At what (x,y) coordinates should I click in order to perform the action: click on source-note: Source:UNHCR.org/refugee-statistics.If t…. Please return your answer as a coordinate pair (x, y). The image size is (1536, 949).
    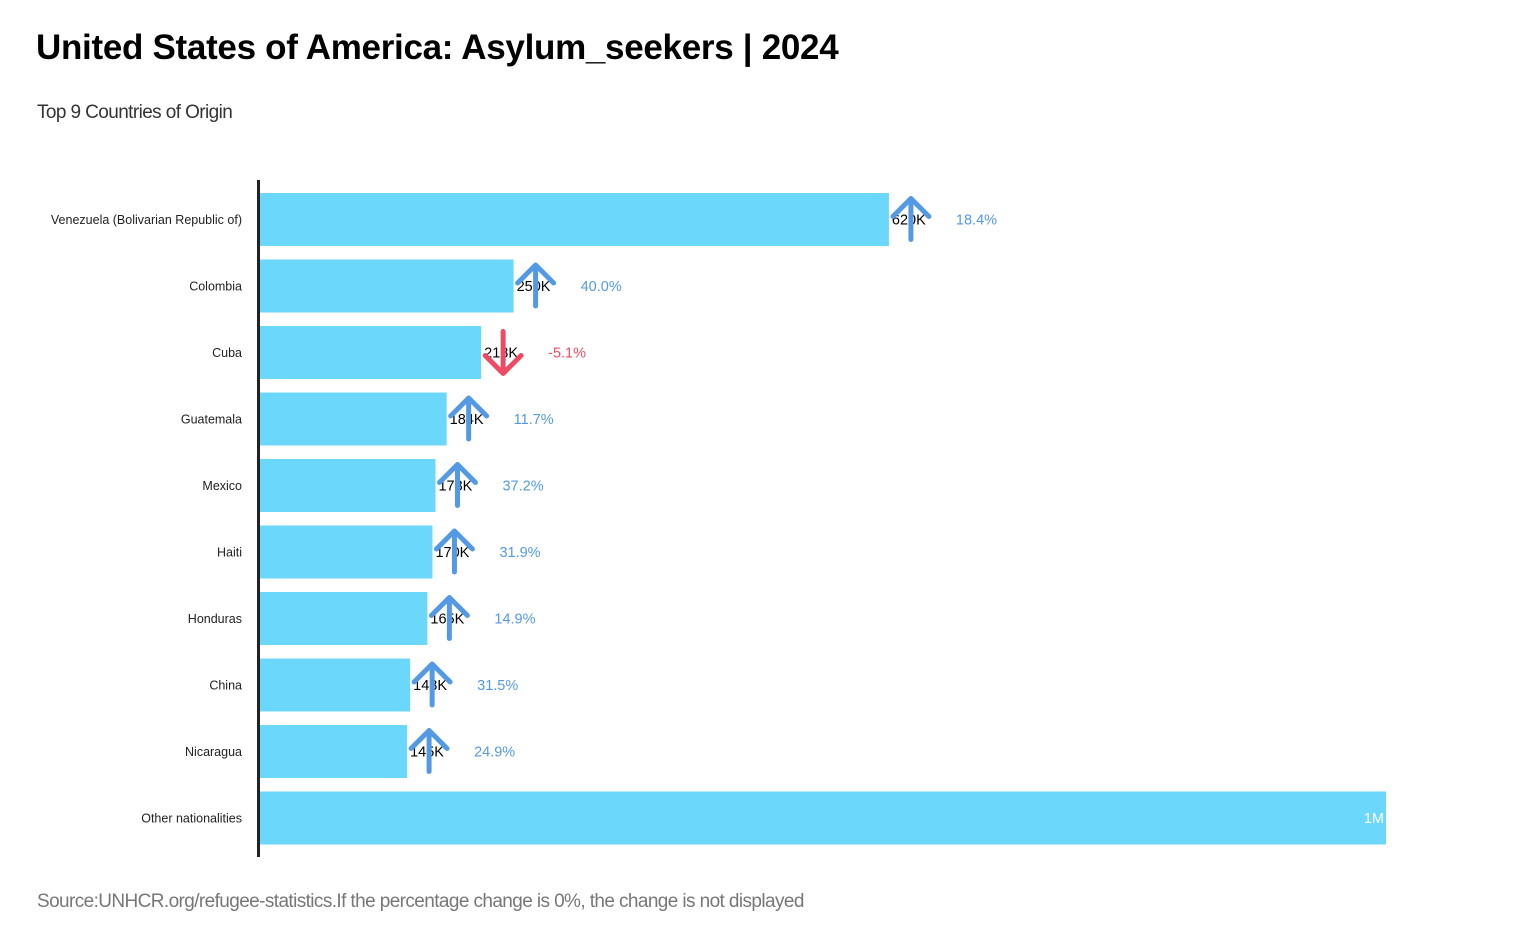
    Looking at the image, I should click on (420, 901).